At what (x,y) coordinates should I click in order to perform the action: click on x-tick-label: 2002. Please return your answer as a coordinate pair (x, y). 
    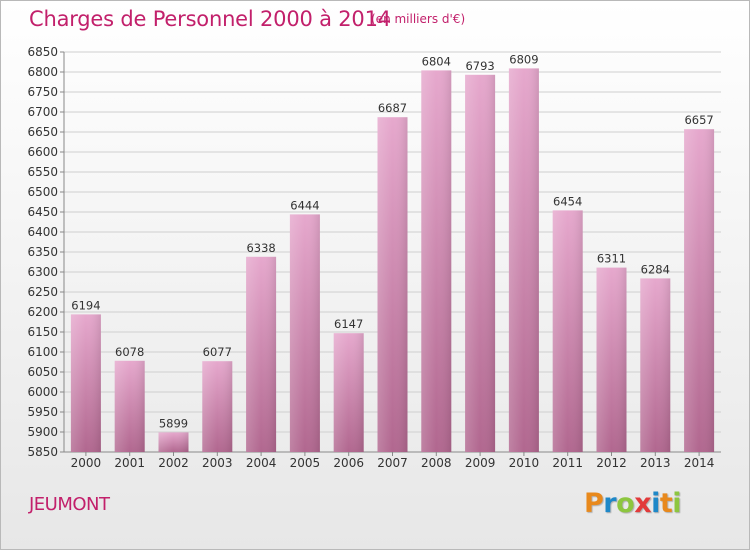
    Looking at the image, I should click on (173, 463).